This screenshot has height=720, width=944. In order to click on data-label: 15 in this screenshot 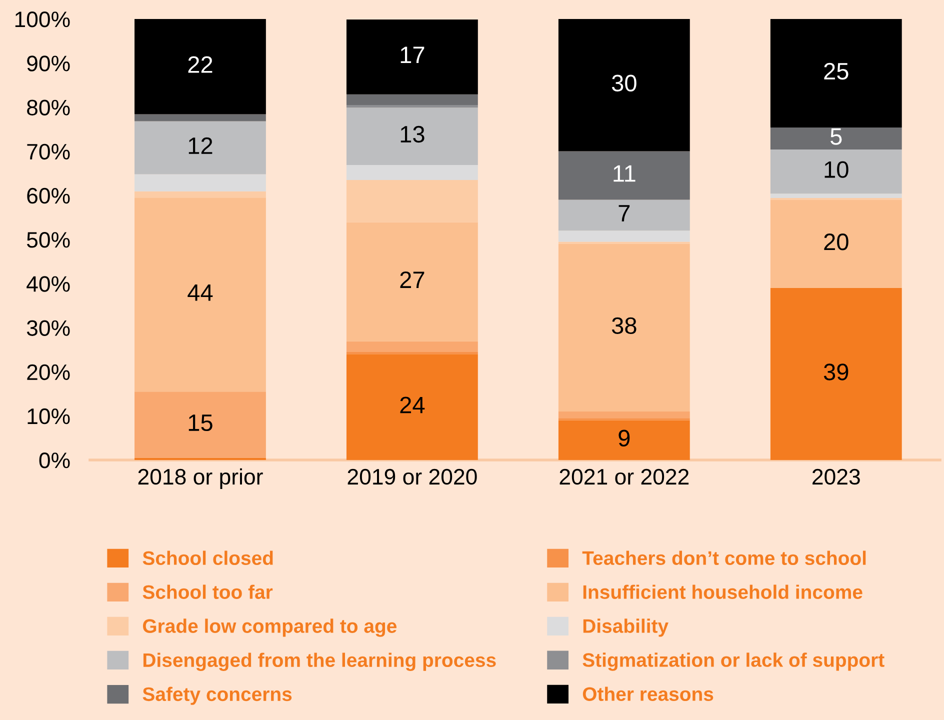, I will do `click(200, 423)`.